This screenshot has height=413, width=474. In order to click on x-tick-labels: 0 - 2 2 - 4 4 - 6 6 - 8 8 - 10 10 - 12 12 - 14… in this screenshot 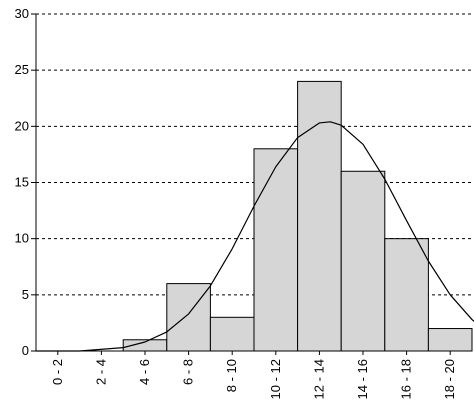, I will do `click(253, 379)`.